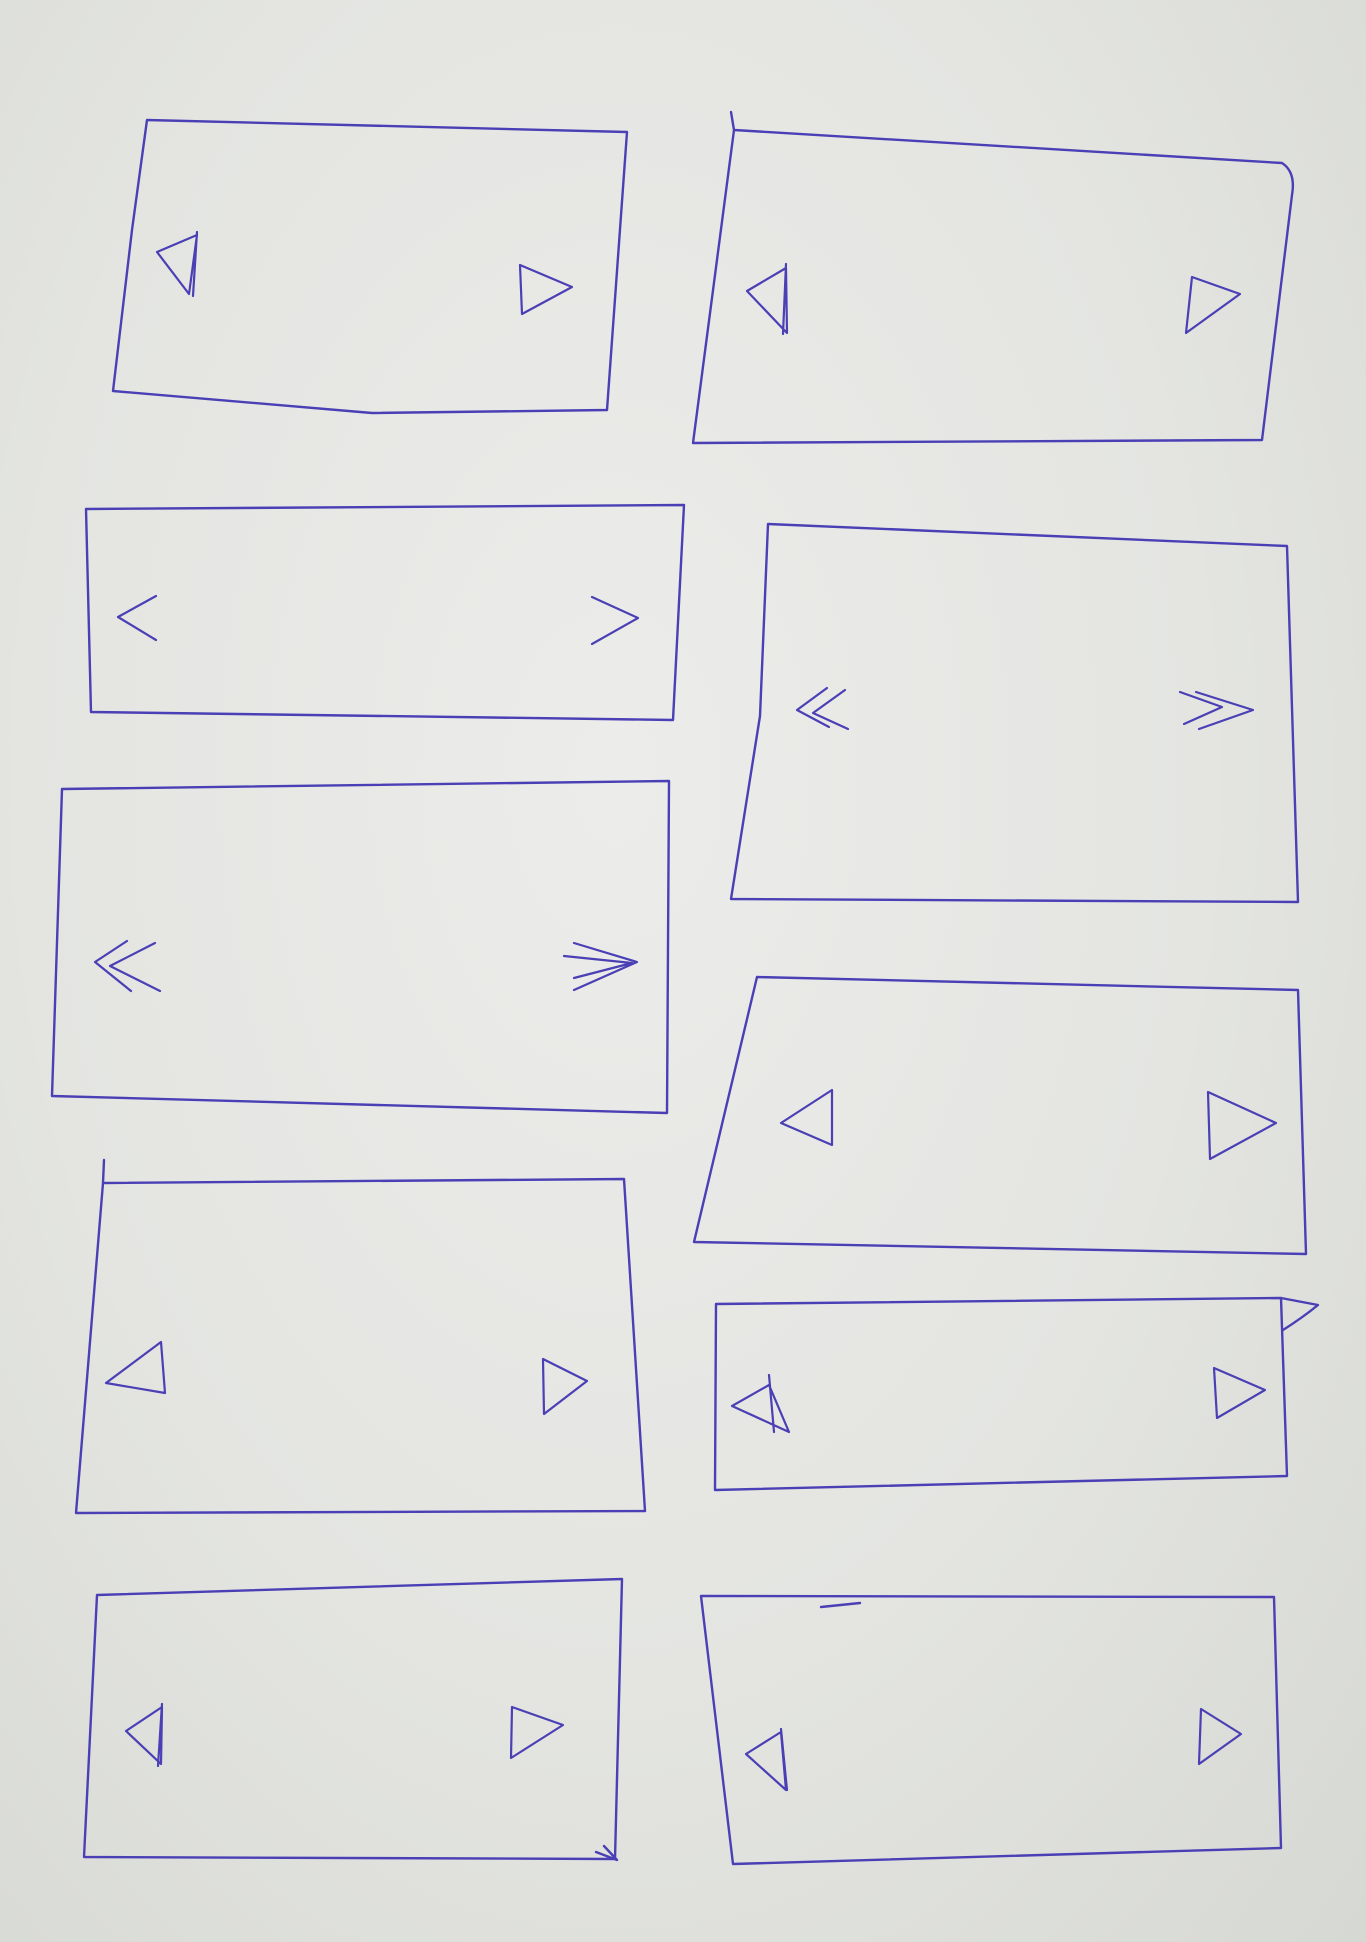 The height and width of the screenshot is (1942, 1366). I want to click on chevron-left-icon, so click(137, 618).